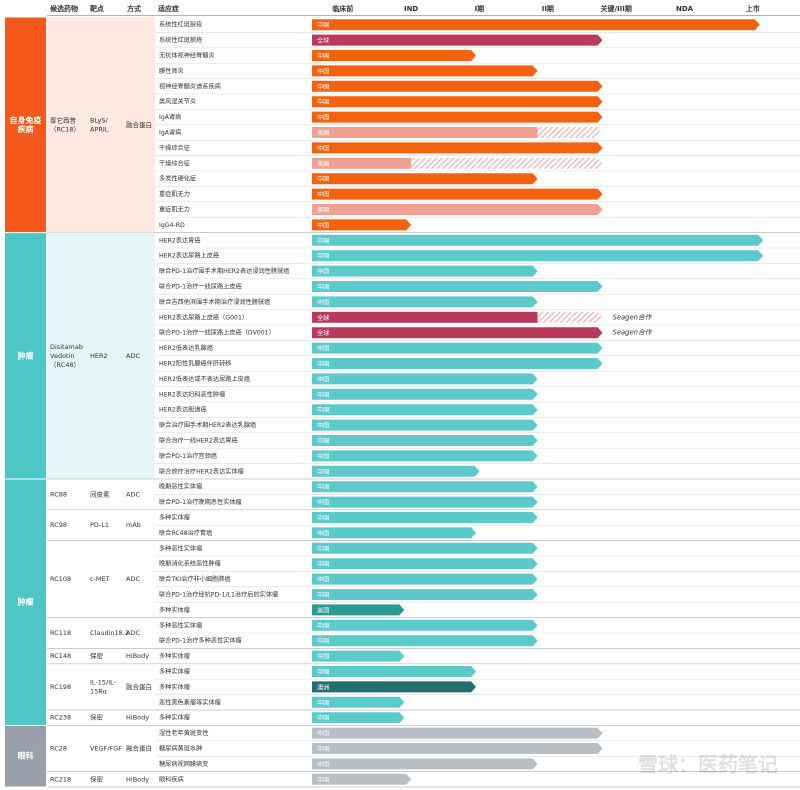 This screenshot has height=790, width=800. Describe the element at coordinates (184, 733) in the screenshot. I see `indication: 湿性老年黄斑变性` at that location.